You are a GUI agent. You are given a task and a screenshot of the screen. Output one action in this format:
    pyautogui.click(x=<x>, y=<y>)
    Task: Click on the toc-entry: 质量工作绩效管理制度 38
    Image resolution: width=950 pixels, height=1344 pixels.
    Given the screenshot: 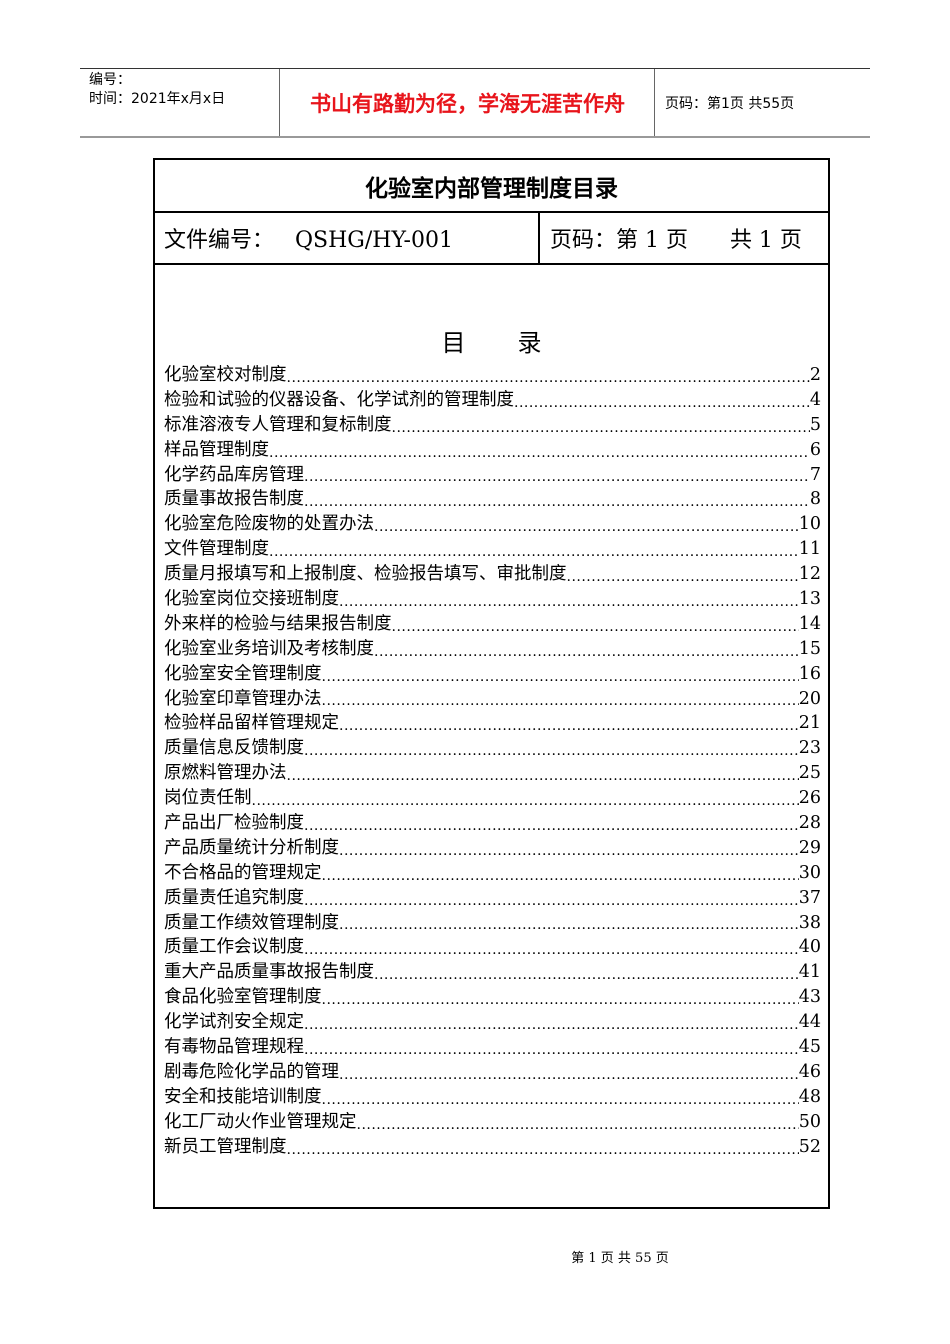 What is the action you would take?
    pyautogui.click(x=492, y=923)
    